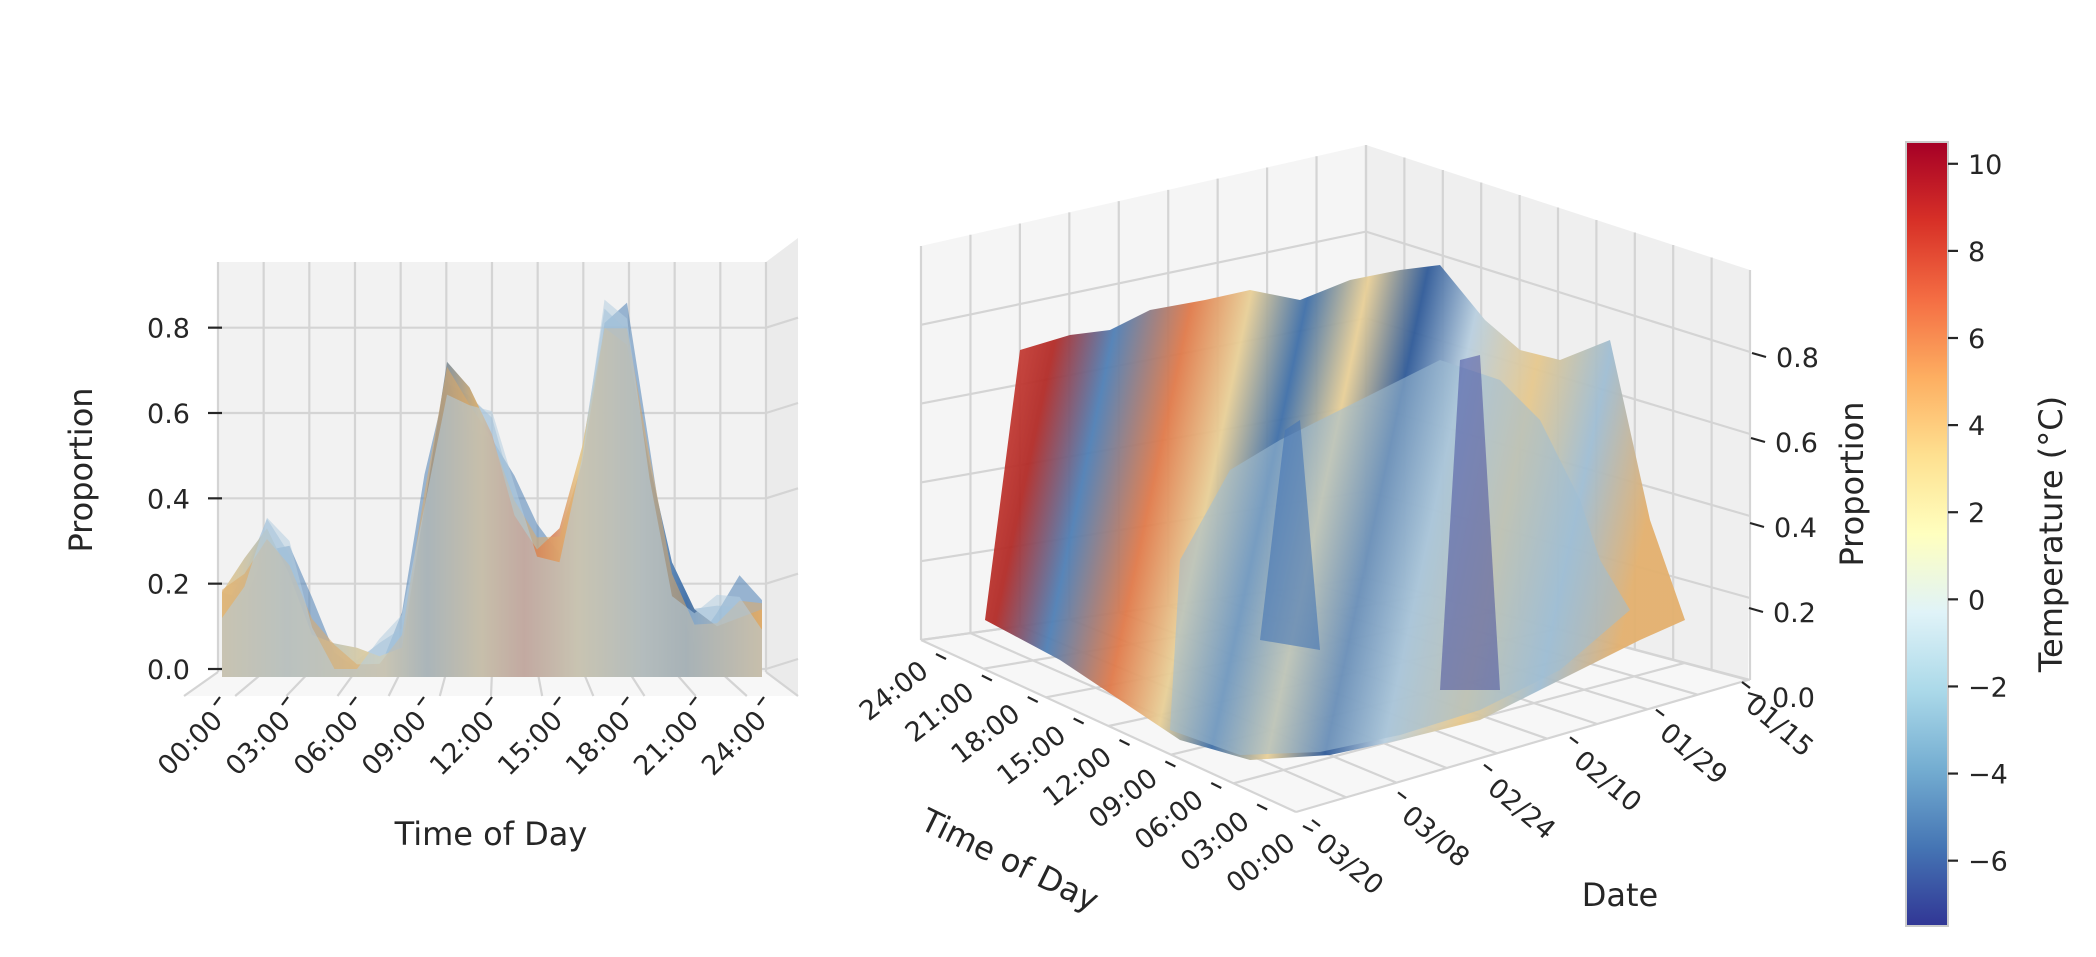 Image resolution: width=2096 pixels, height=957 pixels. What do you see at coordinates (1976, 339) in the screenshot?
I see `colorbar-tick-label: 6` at bounding box center [1976, 339].